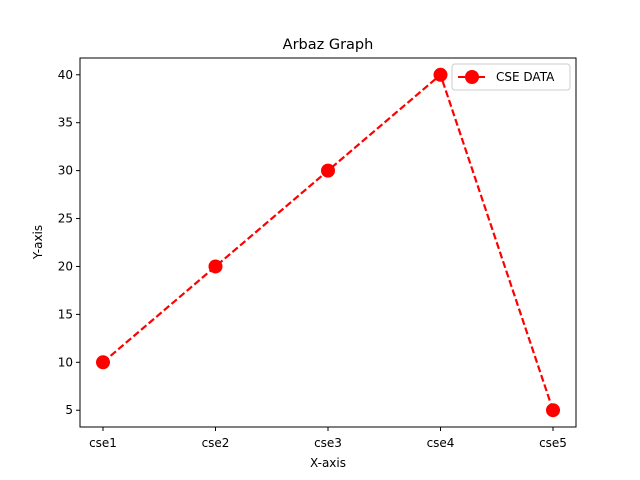 Image resolution: width=640 pixels, height=480 pixels. I want to click on x-tick-label: cse1, so click(103, 443).